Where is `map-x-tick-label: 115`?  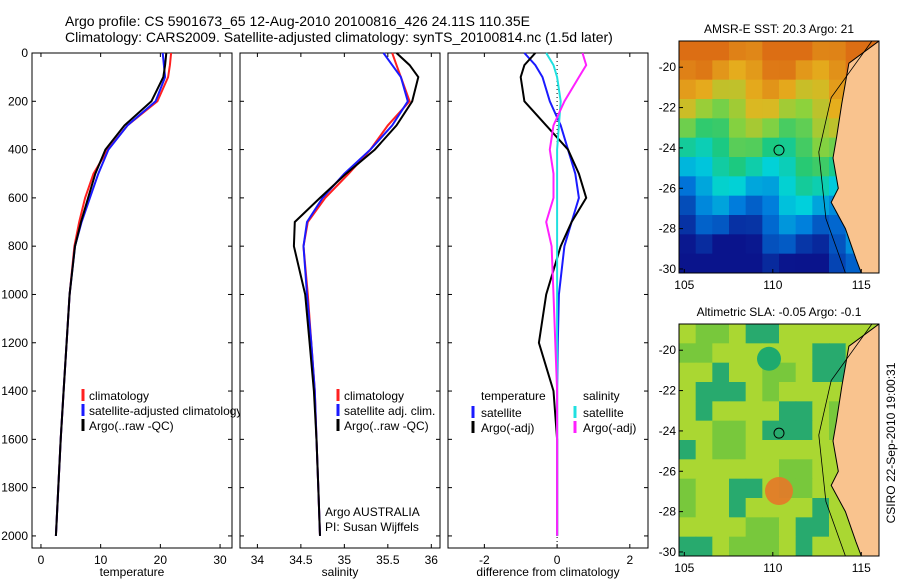 map-x-tick-label: 115 is located at coordinates (861, 285).